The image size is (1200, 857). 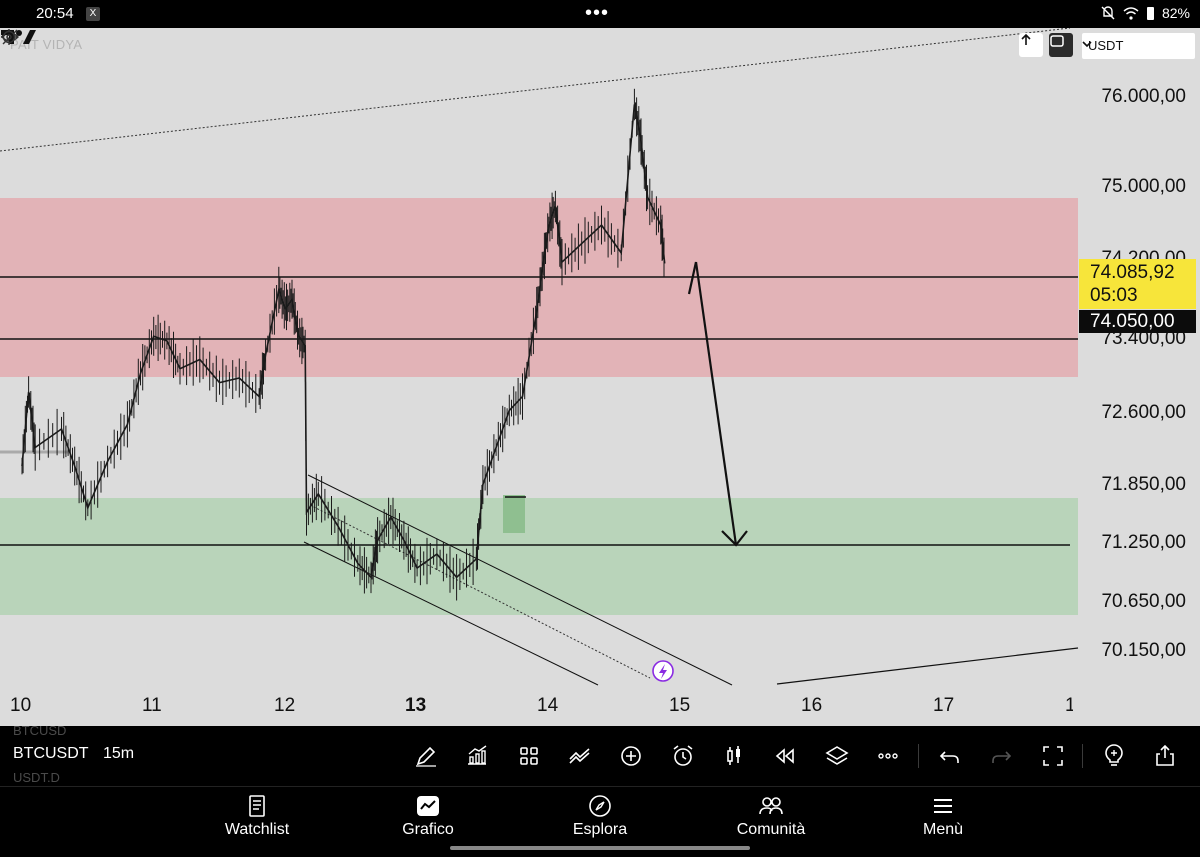 I want to click on chart-icon, so click(x=428, y=806).